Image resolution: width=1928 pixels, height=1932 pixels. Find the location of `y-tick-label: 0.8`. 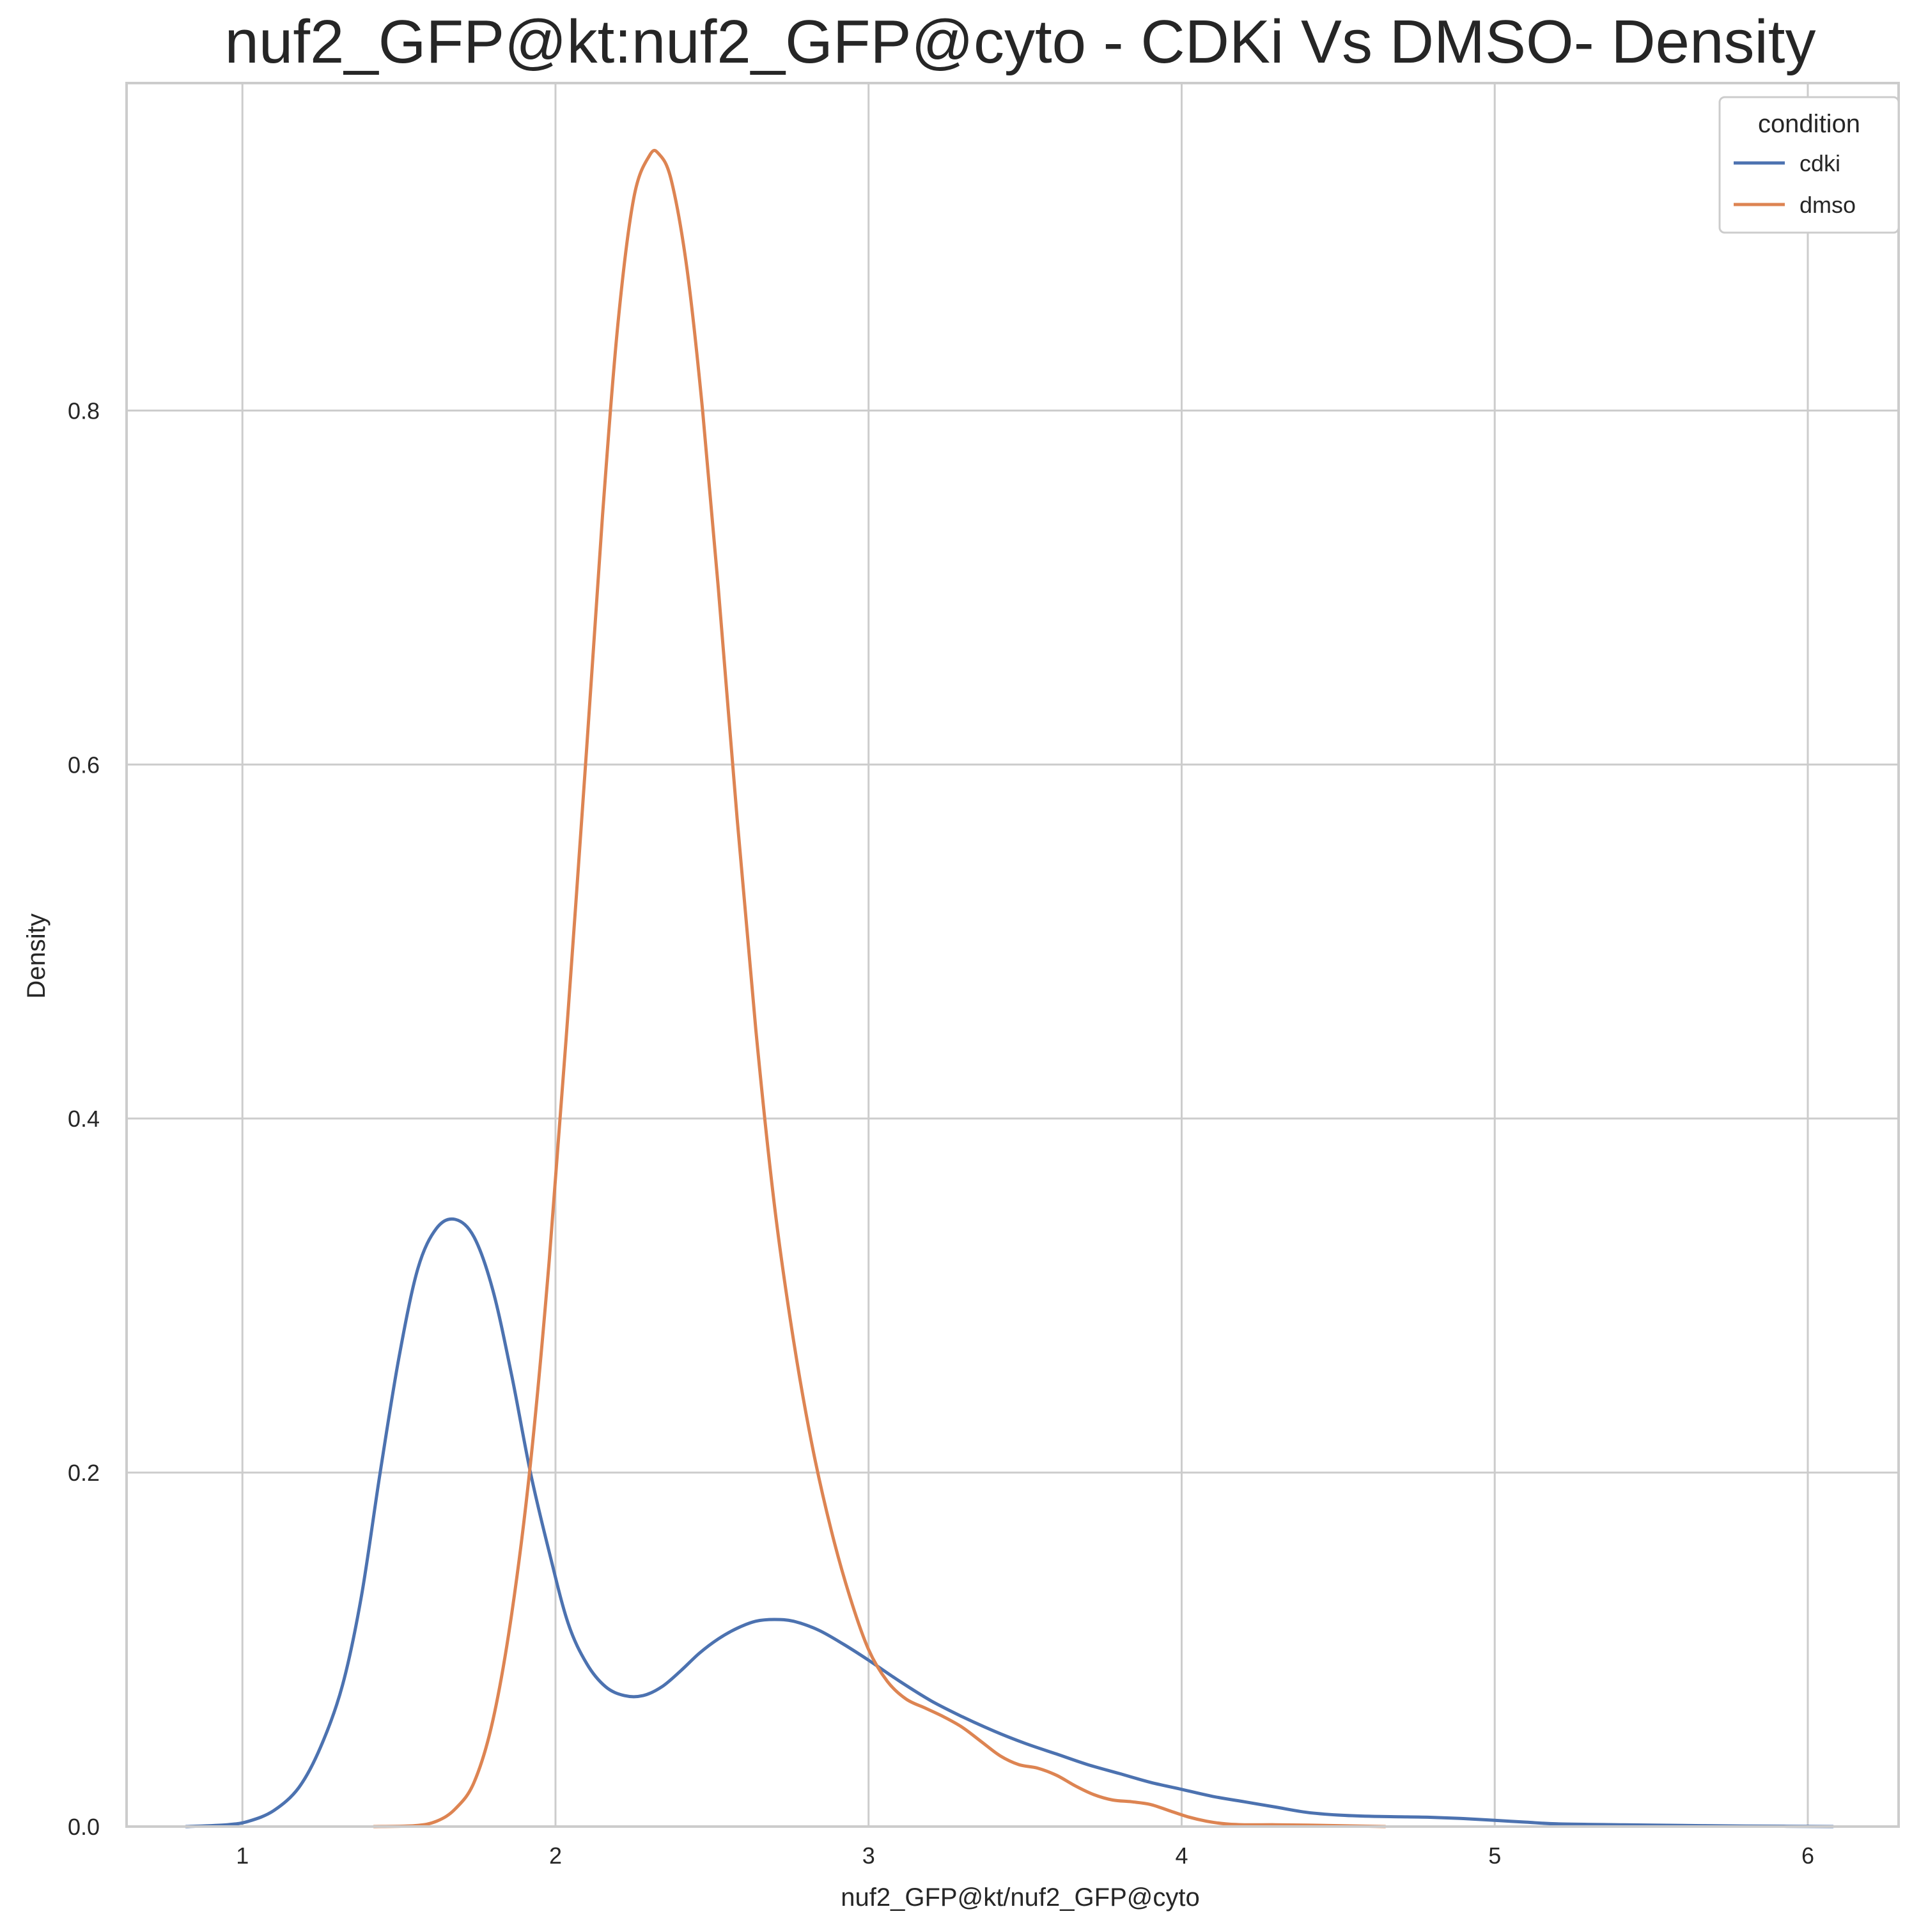

y-tick-label: 0.8 is located at coordinates (84, 411).